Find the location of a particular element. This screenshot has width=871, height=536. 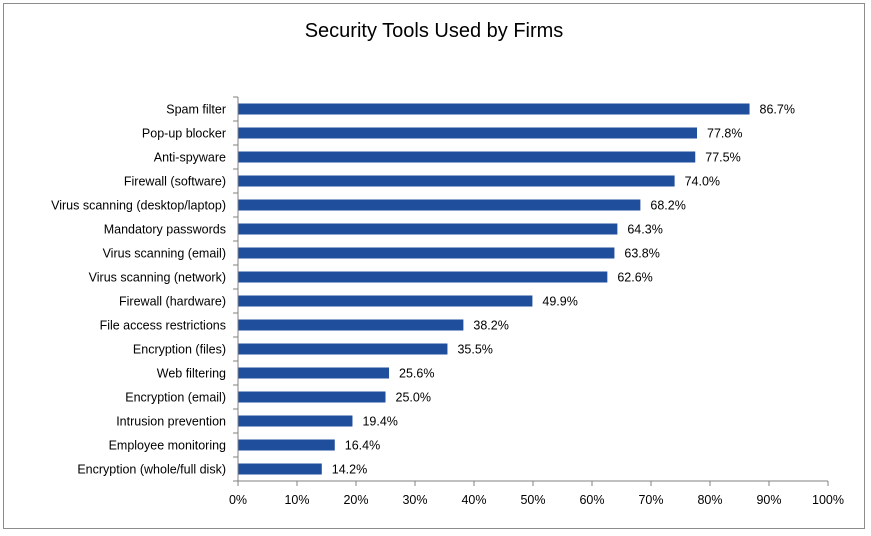

category-label-13: Encryption (email) is located at coordinates (175, 398).